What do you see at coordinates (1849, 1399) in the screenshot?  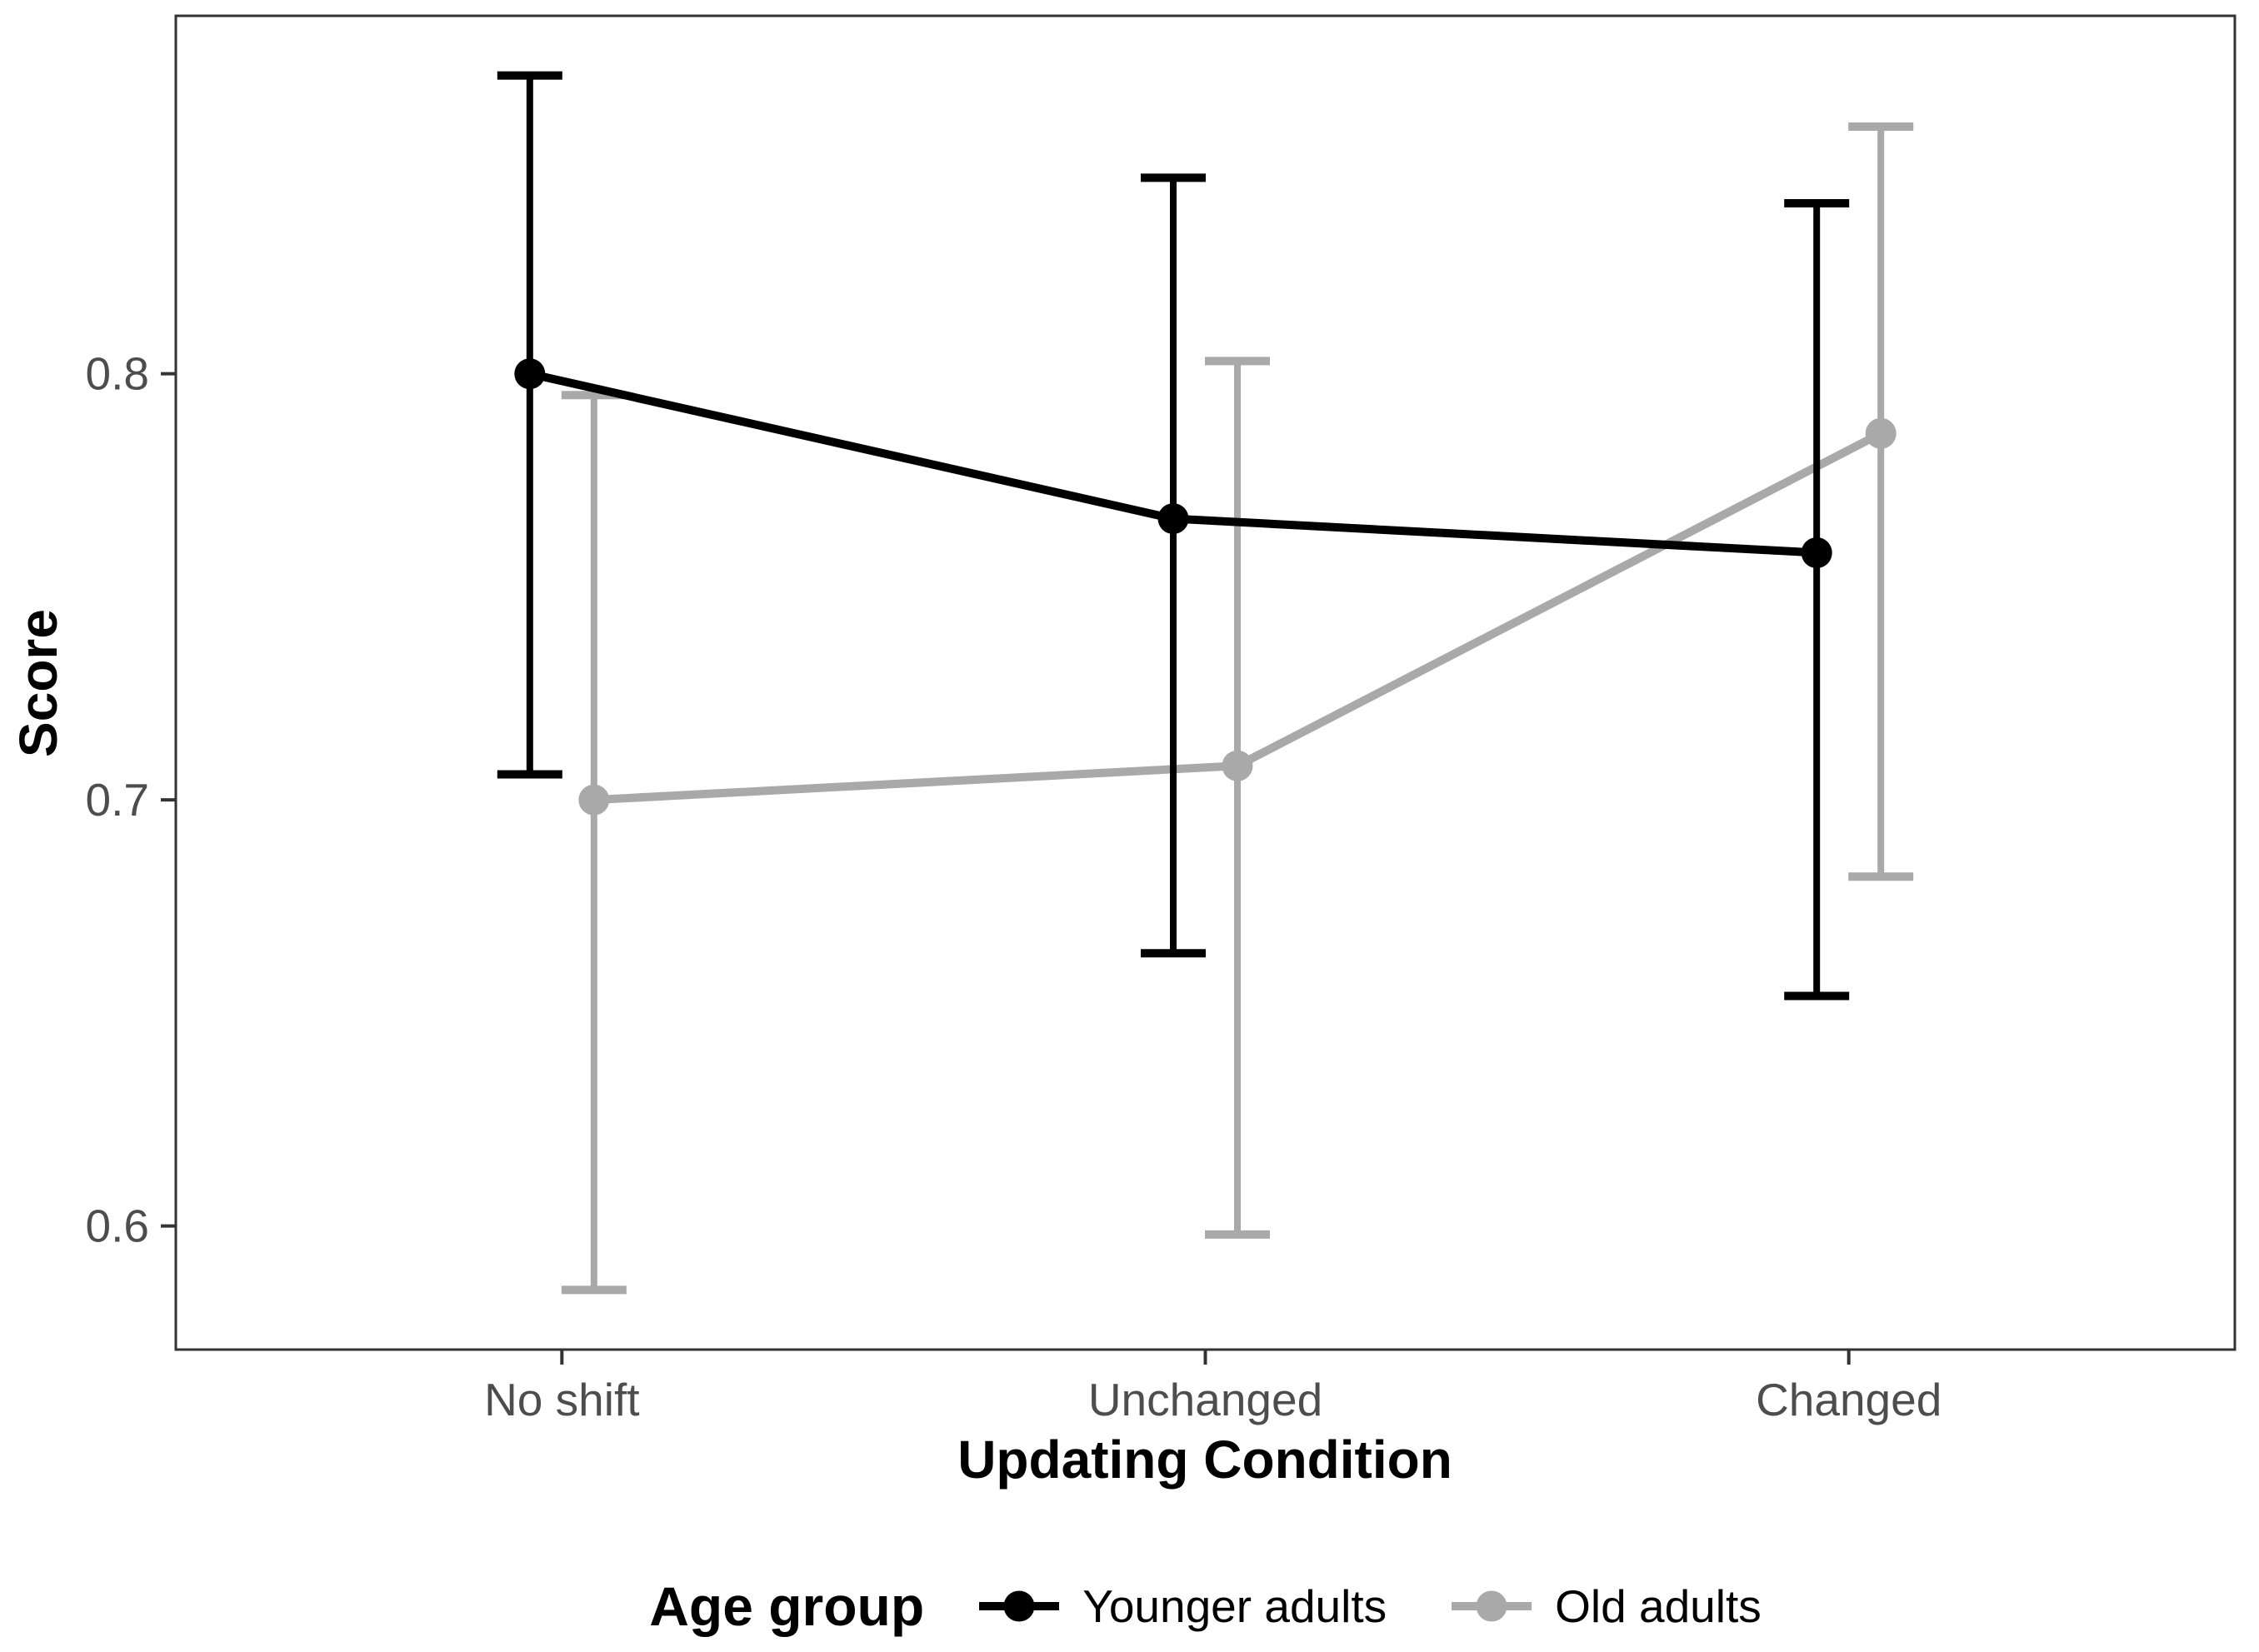 I see `x-tick-label: Changed` at bounding box center [1849, 1399].